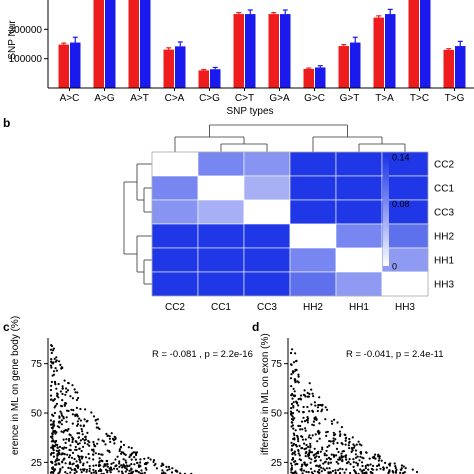 The image size is (474, 474). I want to click on bar-A>G-series-1, so click(98, 44).